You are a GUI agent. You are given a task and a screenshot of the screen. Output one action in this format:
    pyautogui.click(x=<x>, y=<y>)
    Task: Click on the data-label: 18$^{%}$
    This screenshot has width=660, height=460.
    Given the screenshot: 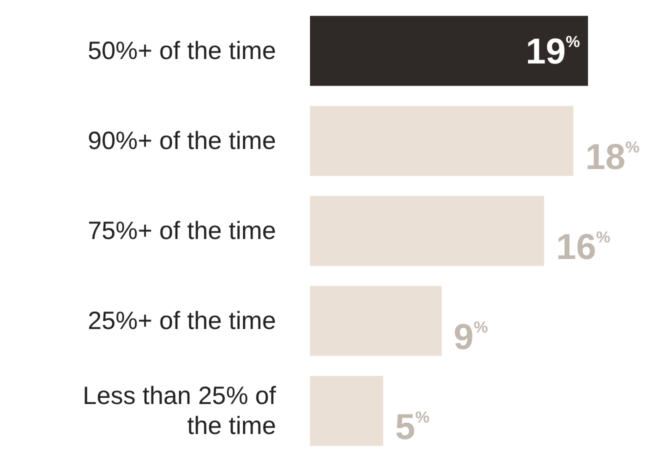 What is the action you would take?
    pyautogui.click(x=612, y=156)
    